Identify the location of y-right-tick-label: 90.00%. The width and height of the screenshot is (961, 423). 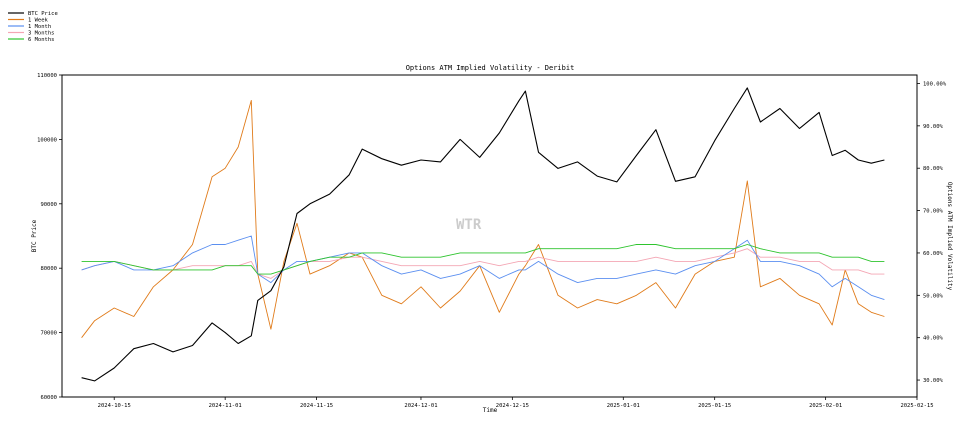
(933, 127).